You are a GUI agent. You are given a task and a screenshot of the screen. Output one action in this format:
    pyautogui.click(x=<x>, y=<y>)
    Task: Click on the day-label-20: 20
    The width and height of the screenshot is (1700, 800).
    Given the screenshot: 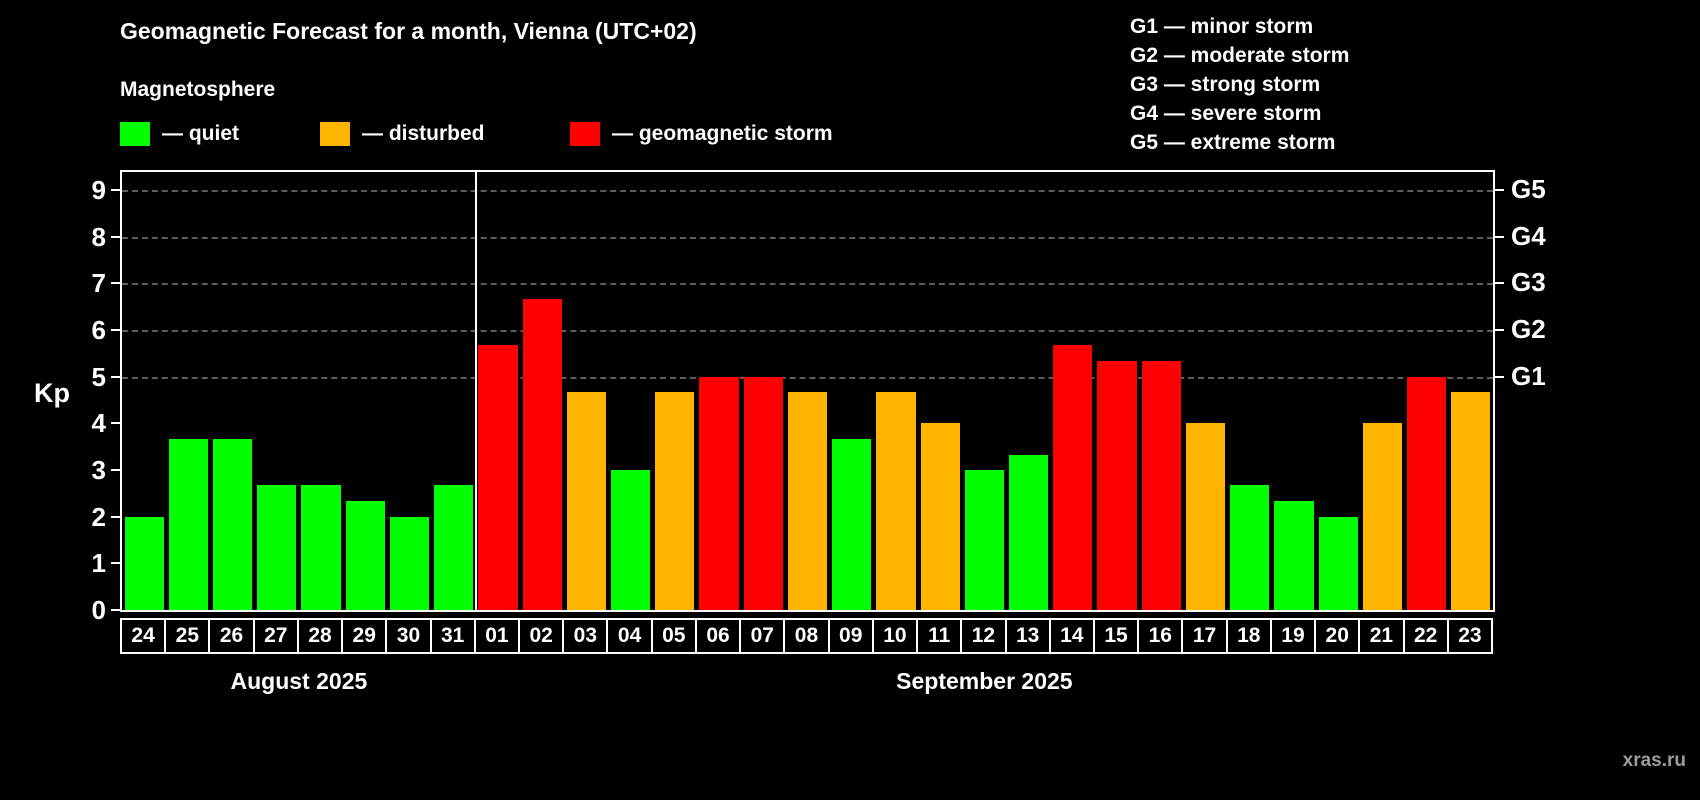 What is the action you would take?
    pyautogui.click(x=1337, y=636)
    